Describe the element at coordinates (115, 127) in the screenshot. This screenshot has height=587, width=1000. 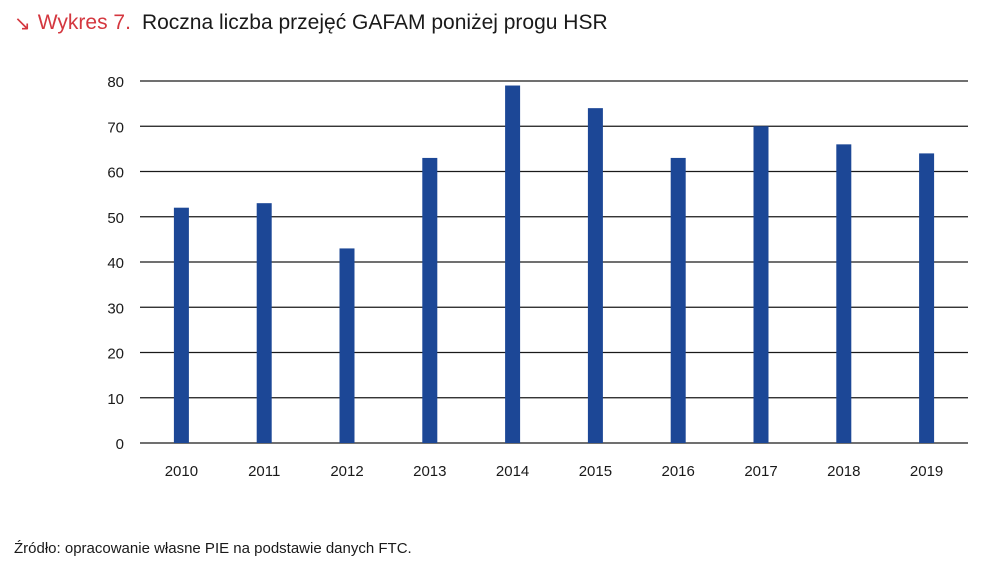
I see `y-tick-label: 70` at that location.